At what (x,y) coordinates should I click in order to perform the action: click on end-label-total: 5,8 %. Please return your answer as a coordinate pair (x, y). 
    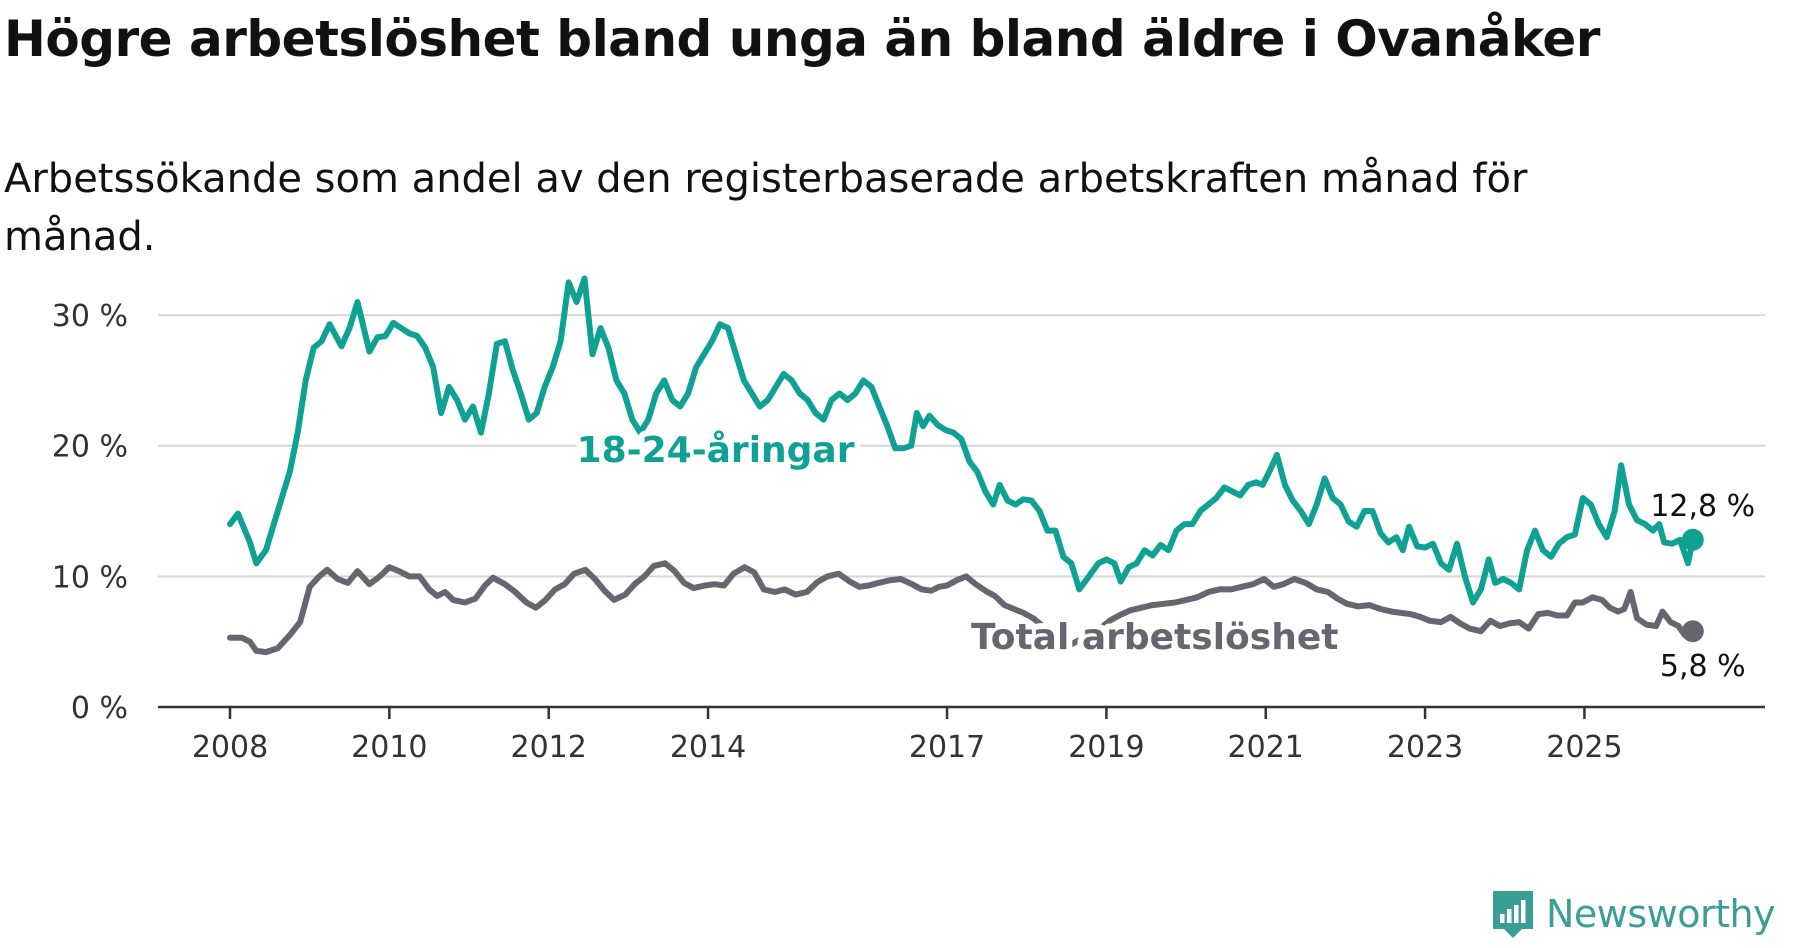
    Looking at the image, I should click on (1703, 666).